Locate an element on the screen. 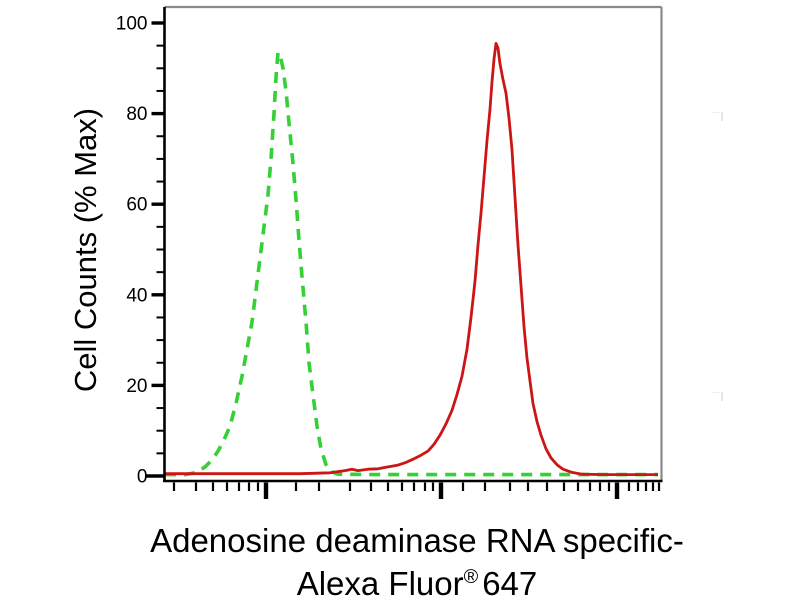 This screenshot has height=600, width=800. y-tick-label: 20 is located at coordinates (136, 386).